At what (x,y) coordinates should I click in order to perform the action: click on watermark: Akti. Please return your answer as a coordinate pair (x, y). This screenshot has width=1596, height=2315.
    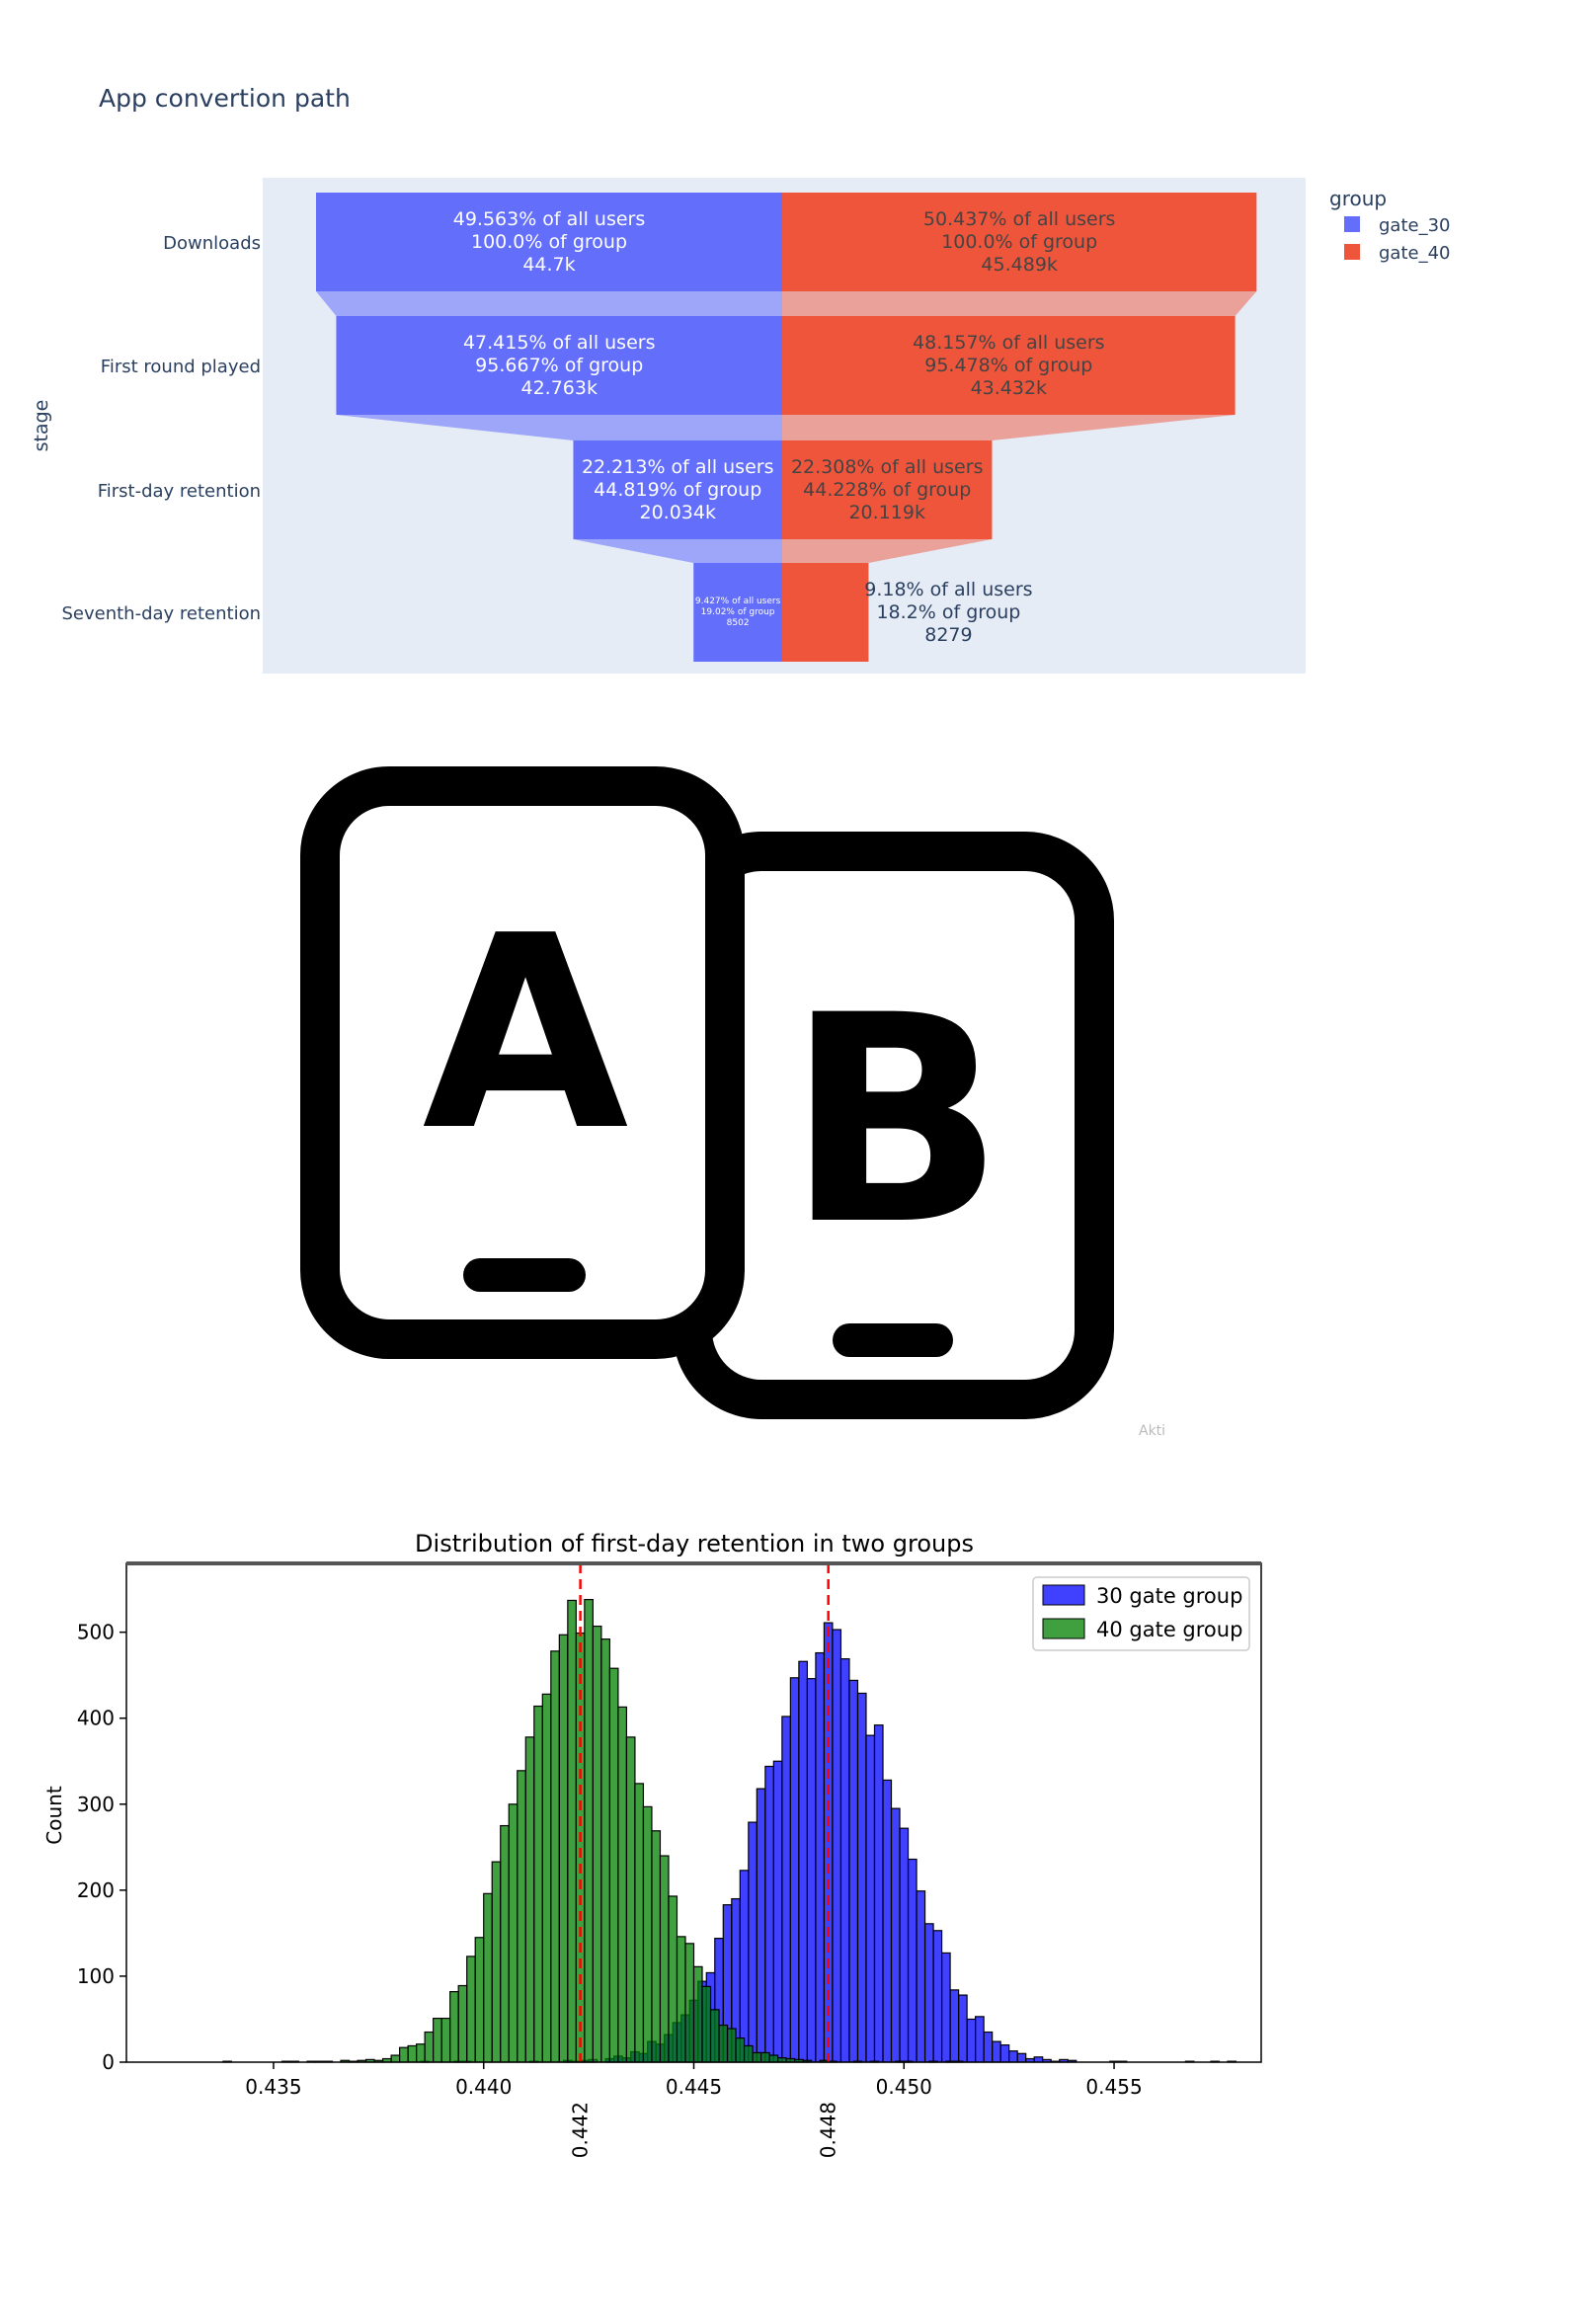
    Looking at the image, I should click on (1152, 1431).